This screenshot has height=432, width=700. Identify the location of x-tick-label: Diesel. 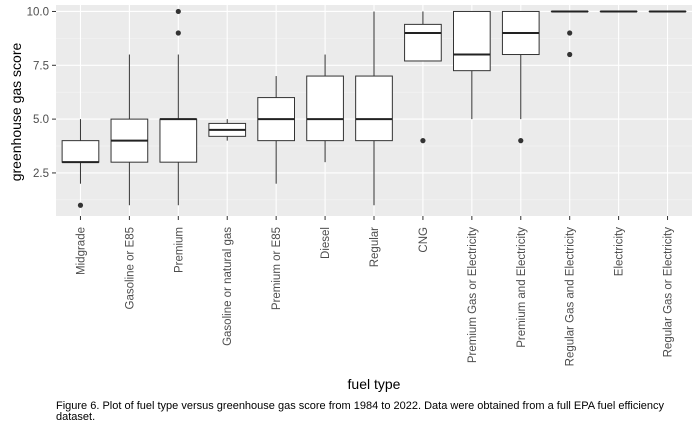
(326, 243).